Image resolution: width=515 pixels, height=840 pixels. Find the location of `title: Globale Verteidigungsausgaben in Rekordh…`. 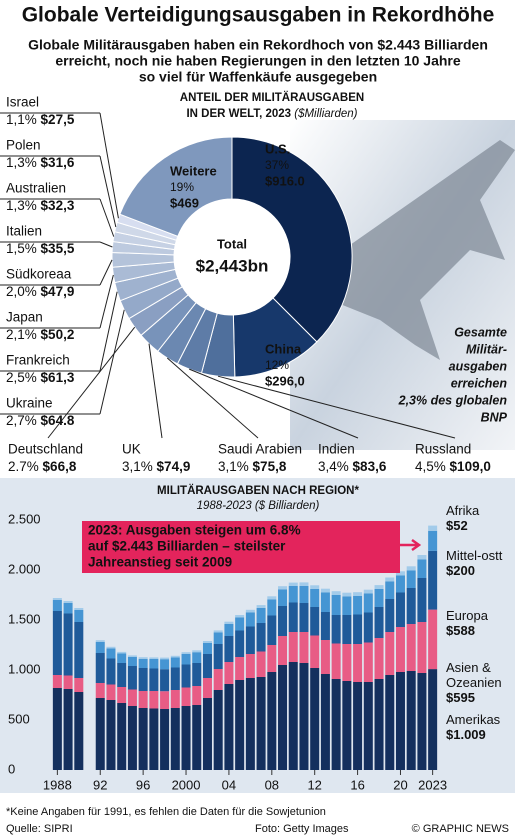

title: Globale Verteidigungsausgaben in Rekordh… is located at coordinates (258, 15).